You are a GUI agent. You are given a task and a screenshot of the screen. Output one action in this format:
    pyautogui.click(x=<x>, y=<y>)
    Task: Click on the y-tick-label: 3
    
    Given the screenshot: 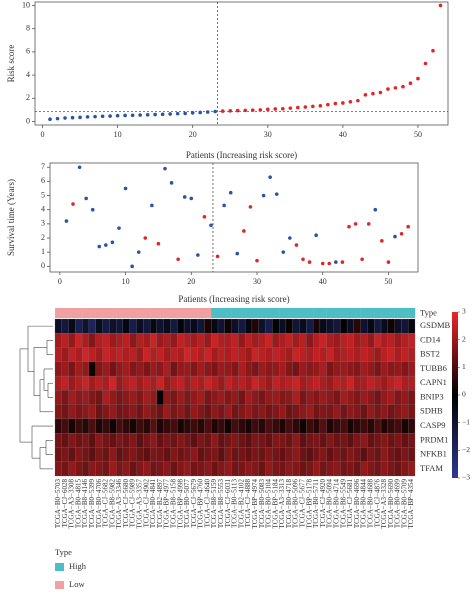 What is the action you would take?
    pyautogui.click(x=43, y=223)
    